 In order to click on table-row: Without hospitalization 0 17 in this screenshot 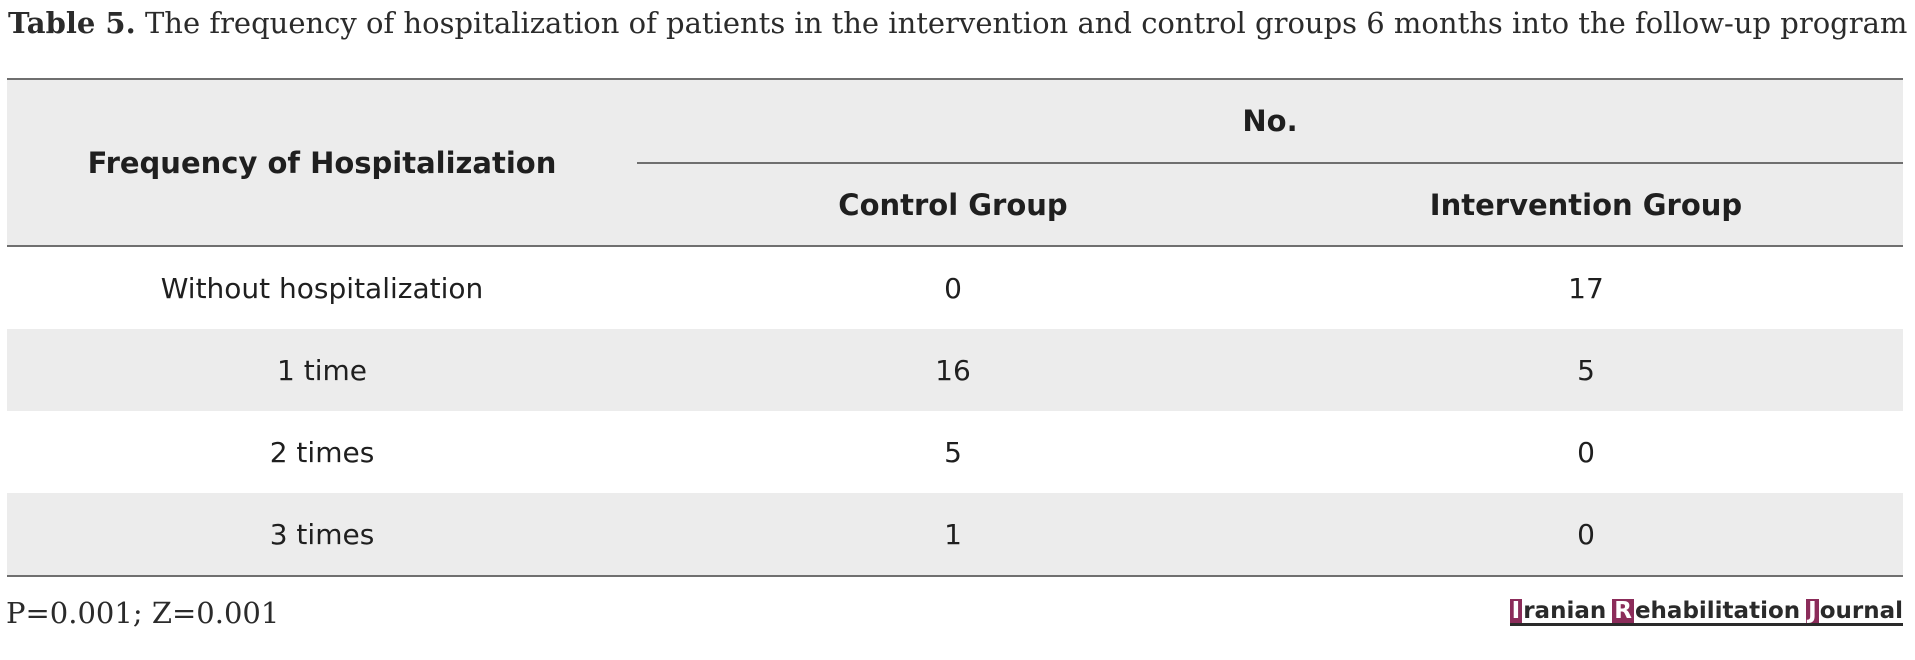, I will do `click(955, 288)`.